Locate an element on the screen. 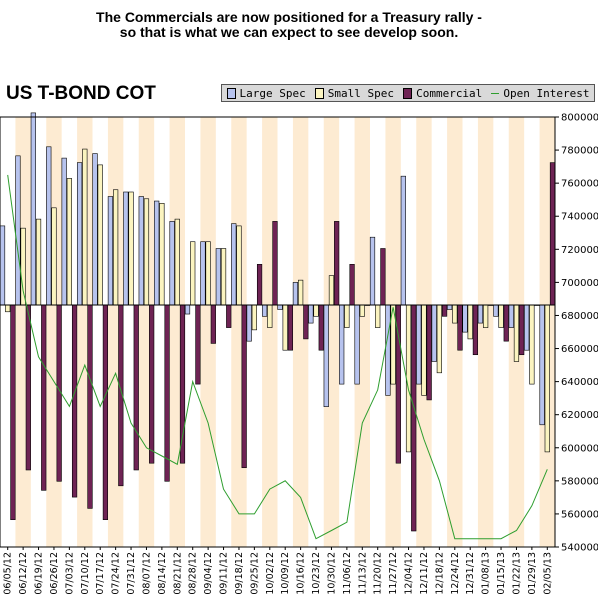 The image size is (598, 600). x-tick-label: 08/28/12 is located at coordinates (193, 573).